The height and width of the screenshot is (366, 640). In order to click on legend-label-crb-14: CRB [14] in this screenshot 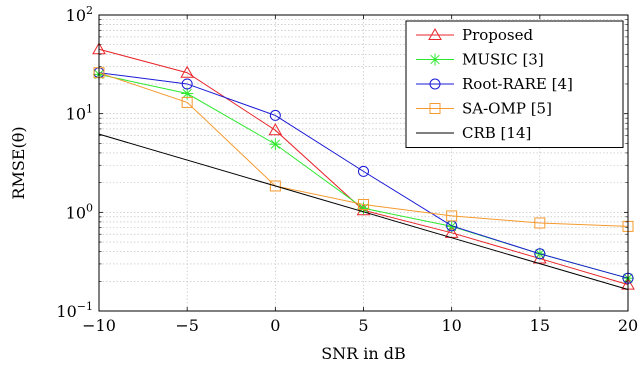, I will do `click(496, 133)`.